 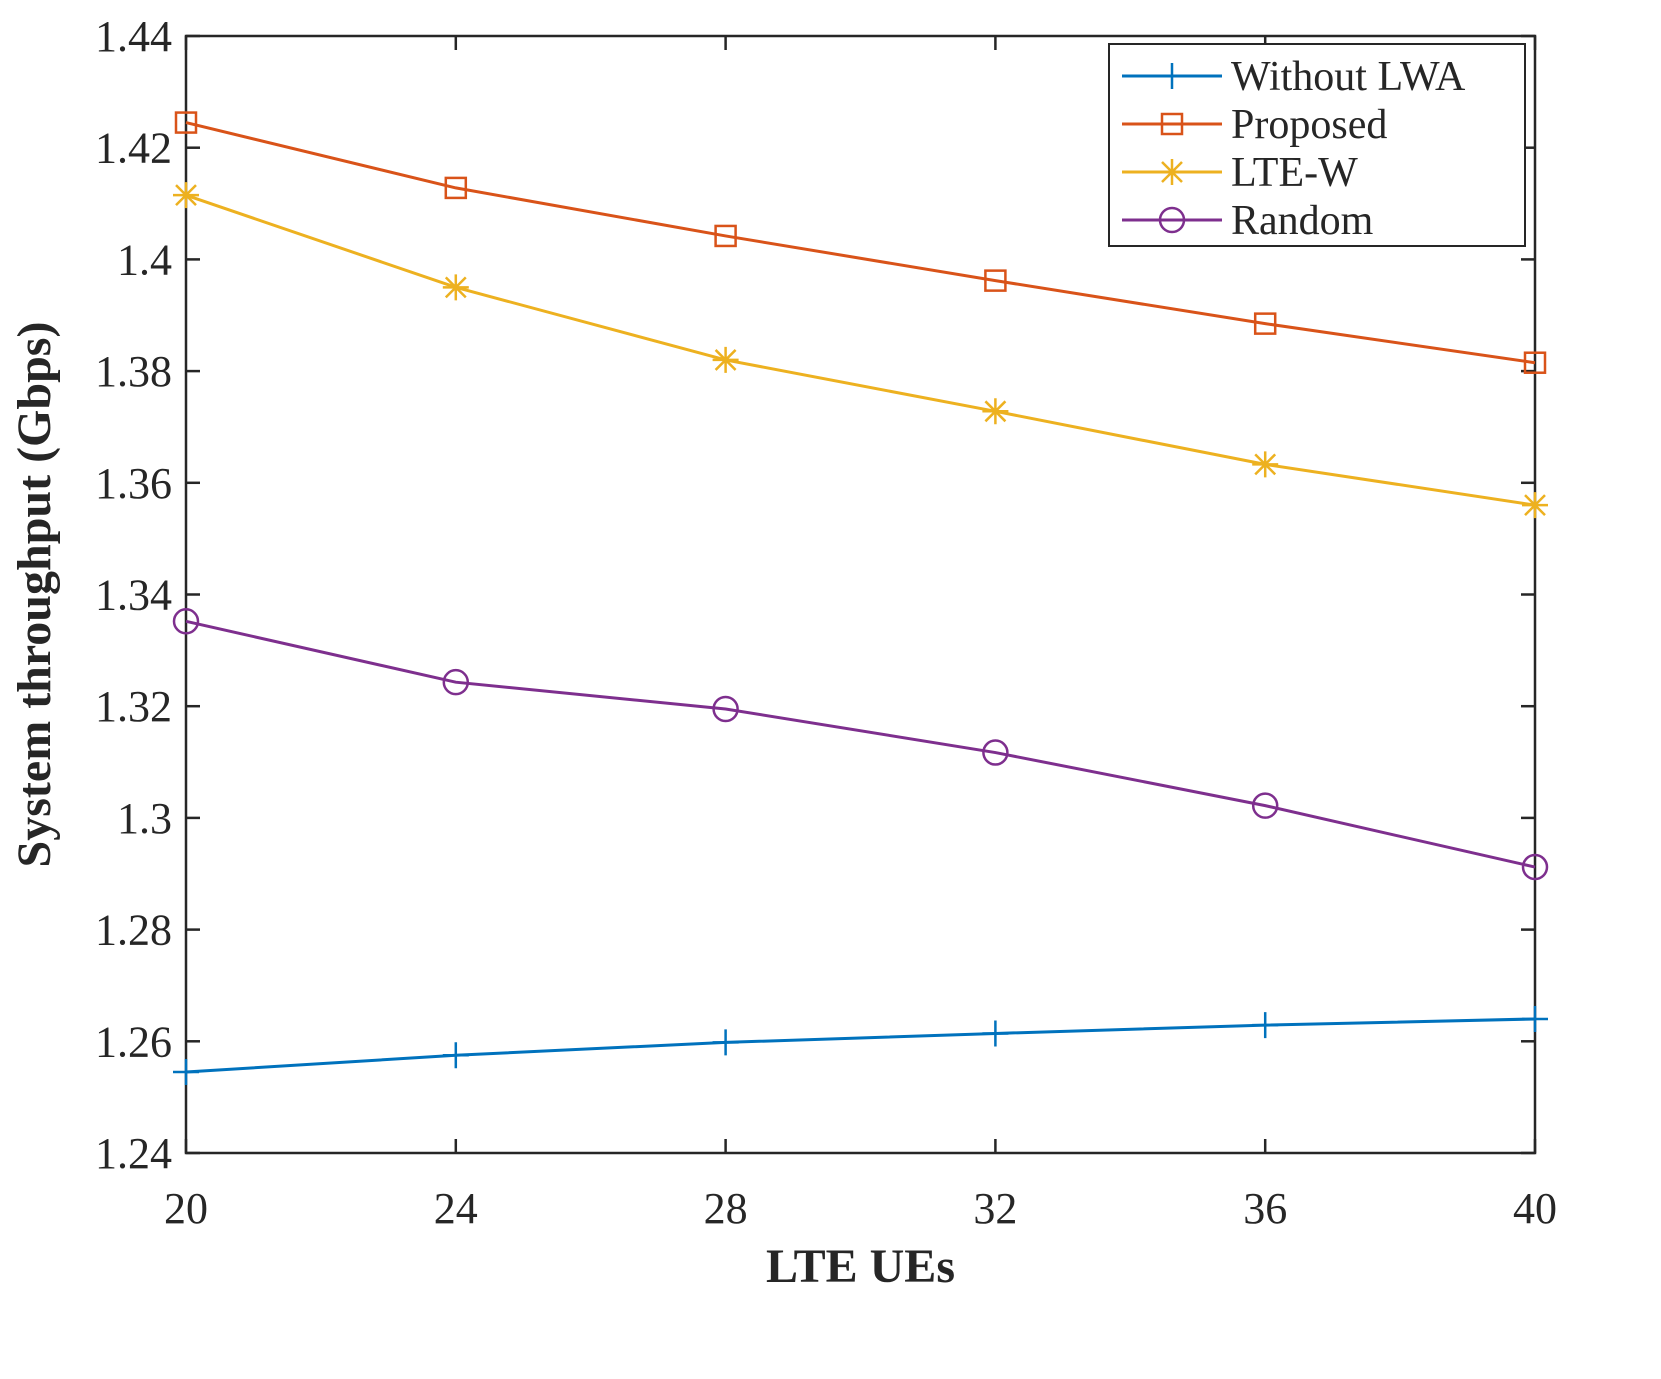 I want to click on legend-box, so click(x=1317, y=145).